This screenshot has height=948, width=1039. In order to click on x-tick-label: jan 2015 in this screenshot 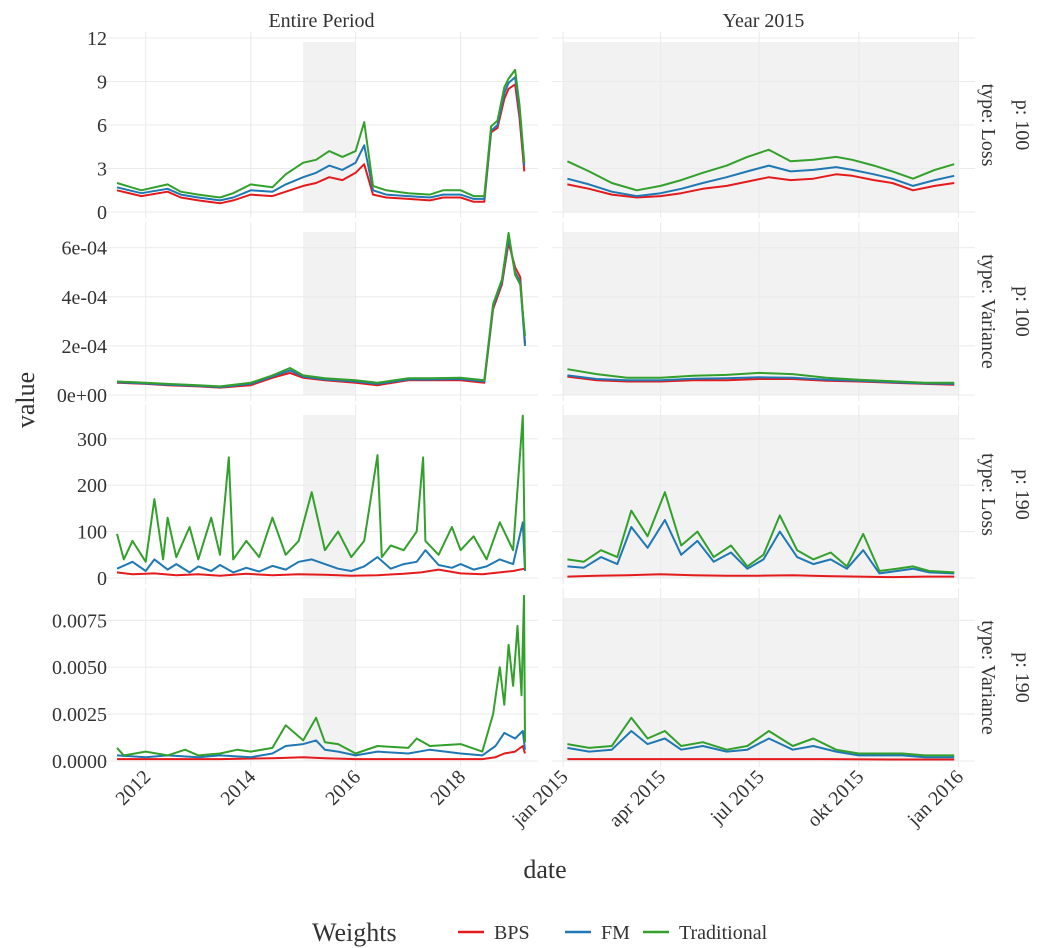, I will do `click(539, 798)`.